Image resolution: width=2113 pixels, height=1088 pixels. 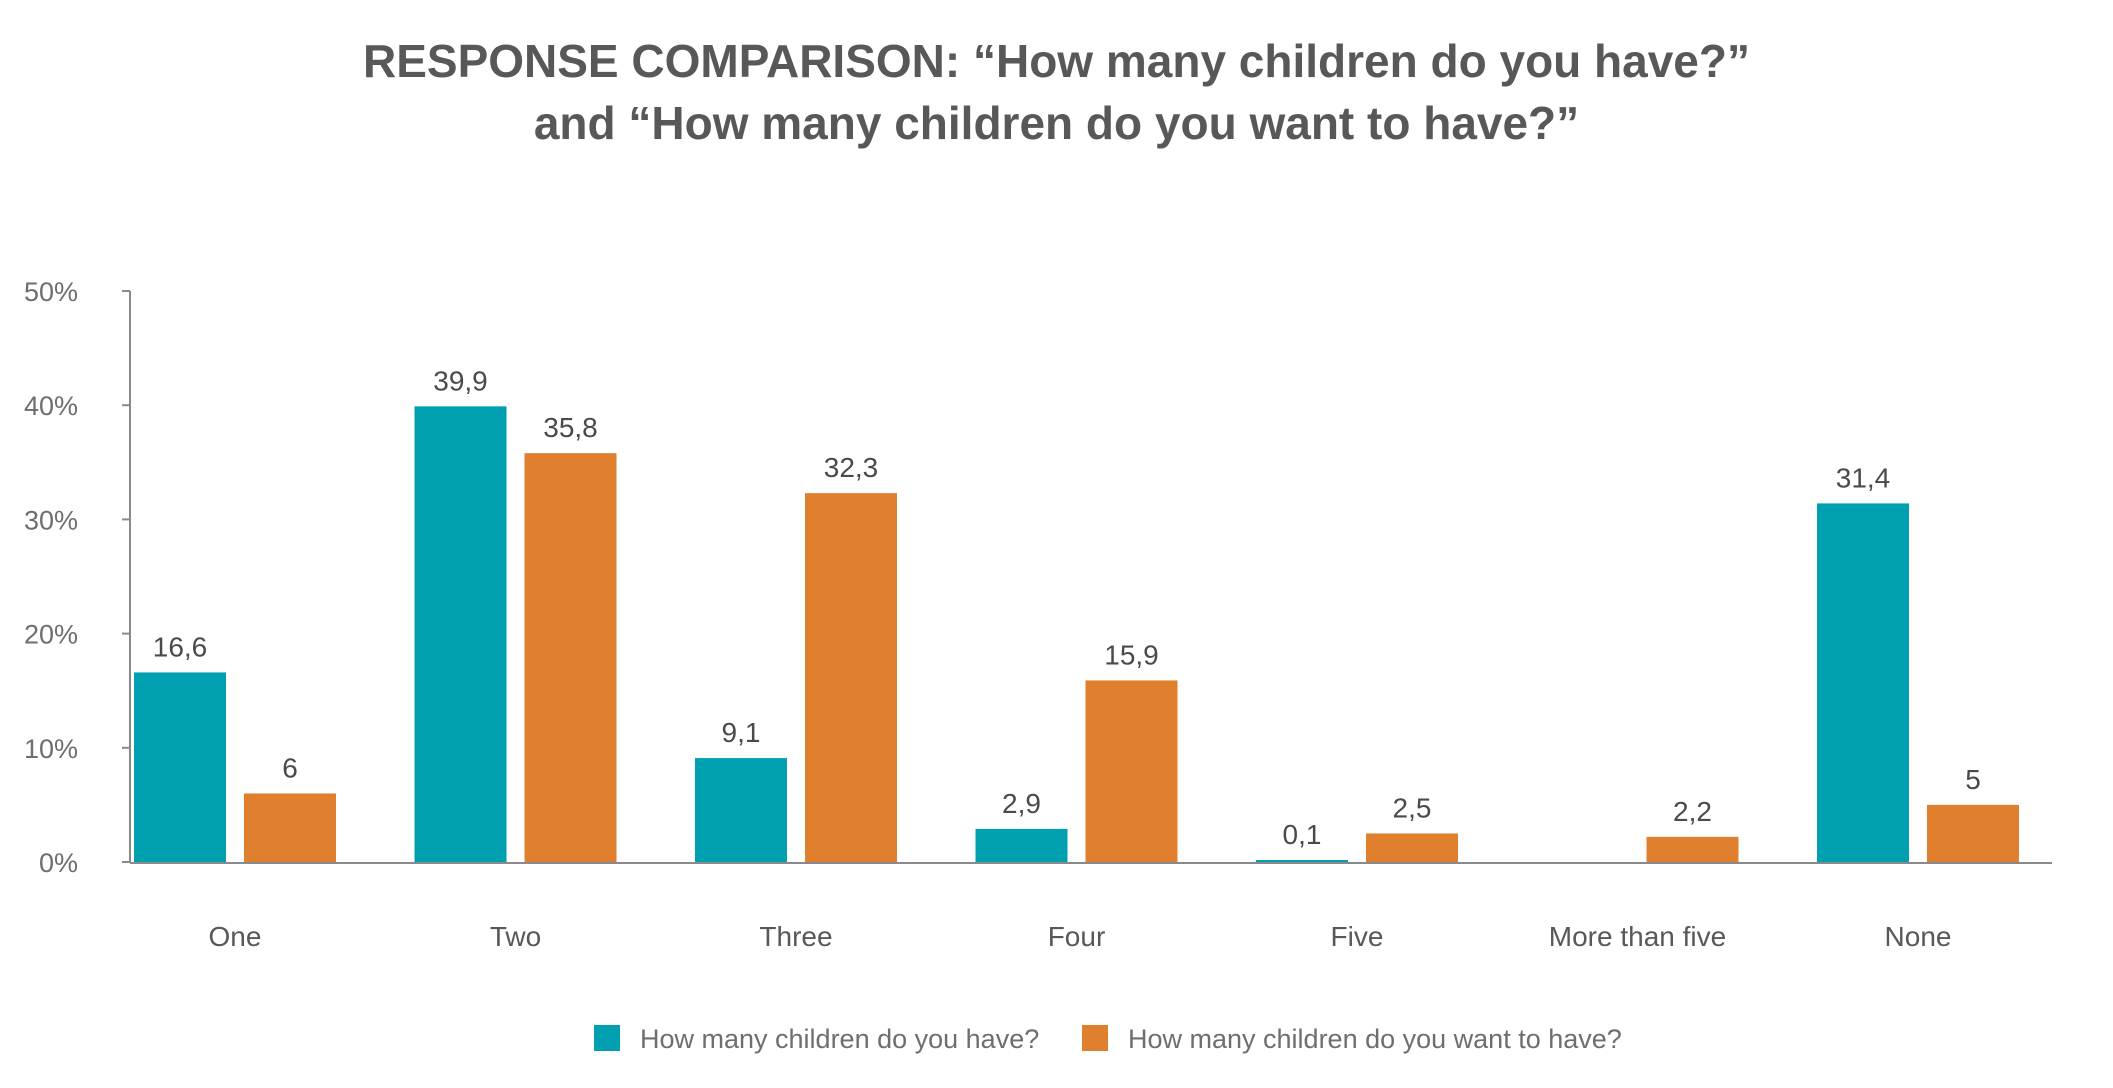 I want to click on data-label: 6, so click(x=290, y=767).